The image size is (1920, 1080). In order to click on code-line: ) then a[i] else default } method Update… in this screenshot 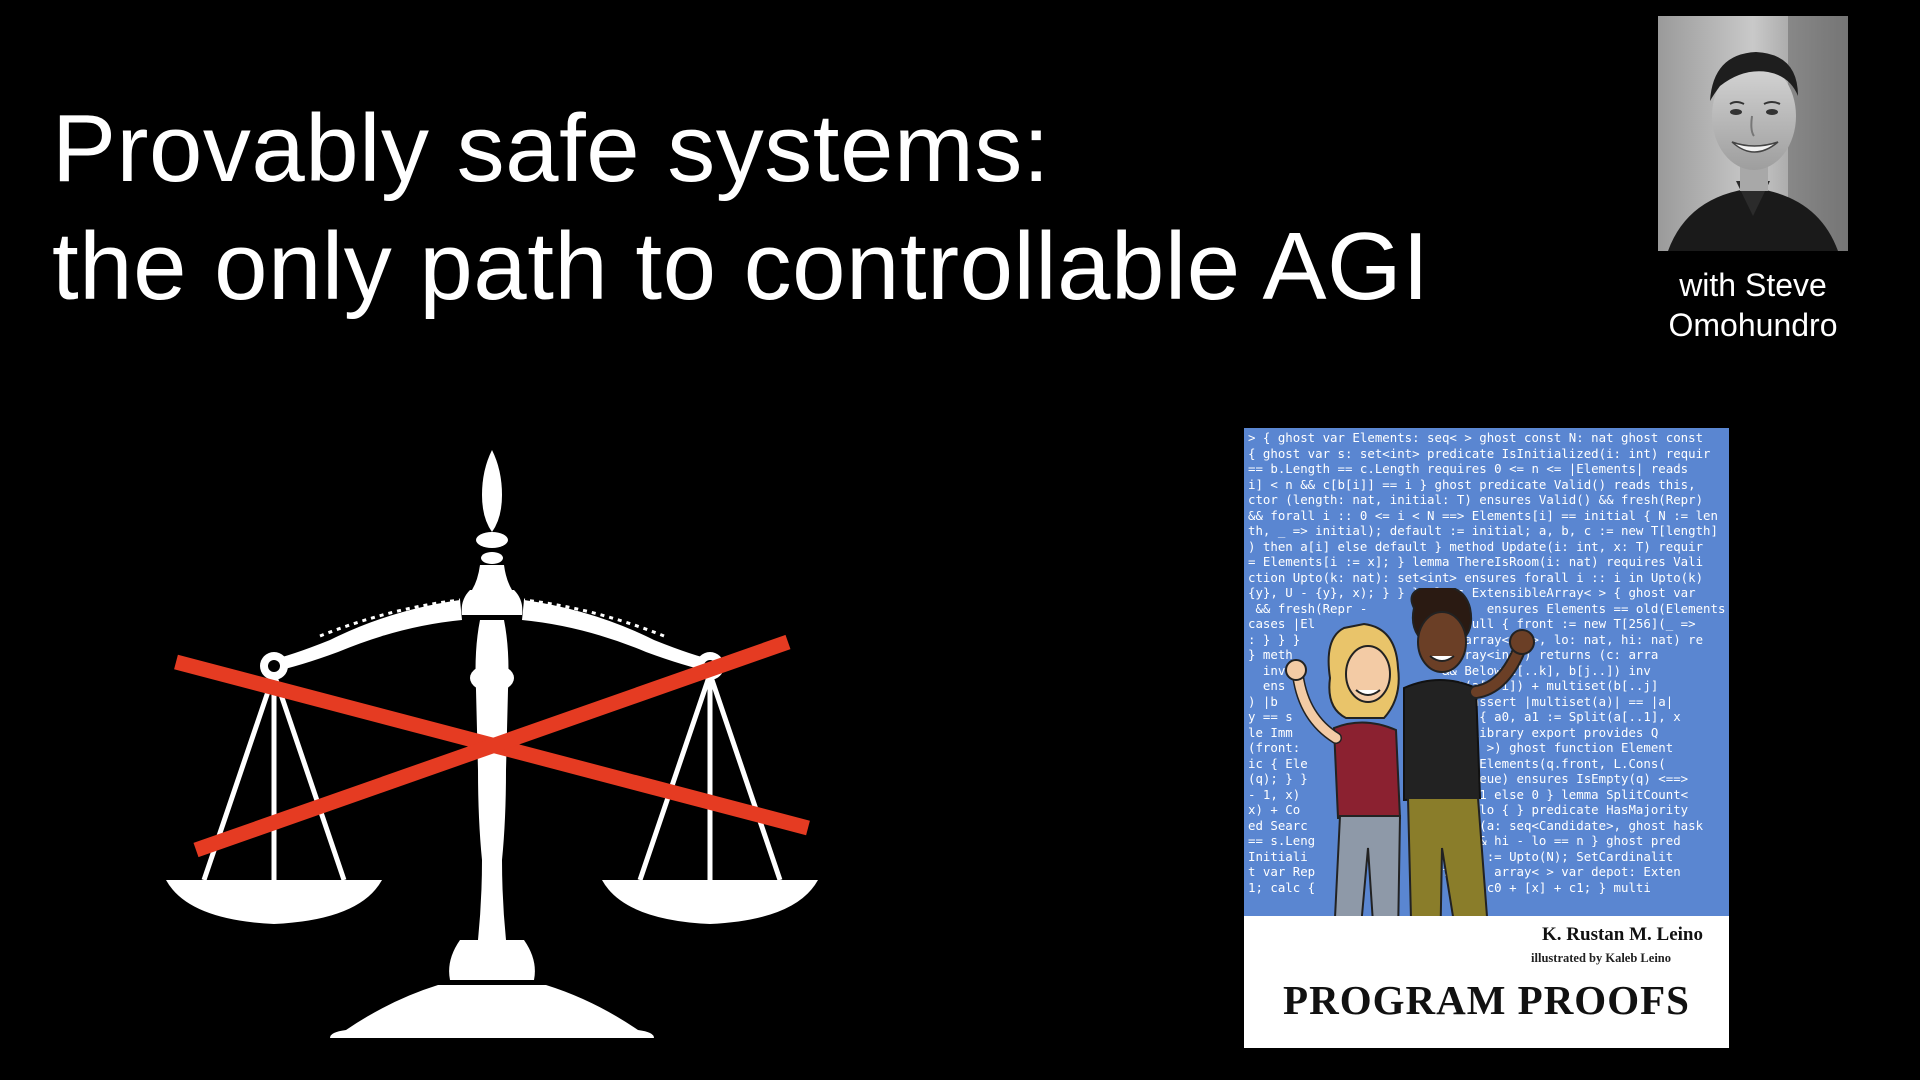, I will do `click(1476, 546)`.